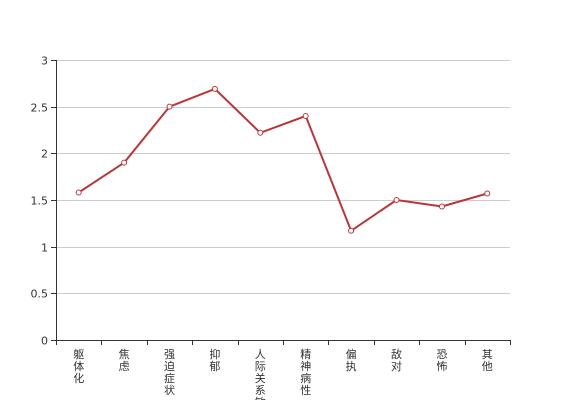 The height and width of the screenshot is (405, 567). I want to click on y-tick-label: 3, so click(44, 61).